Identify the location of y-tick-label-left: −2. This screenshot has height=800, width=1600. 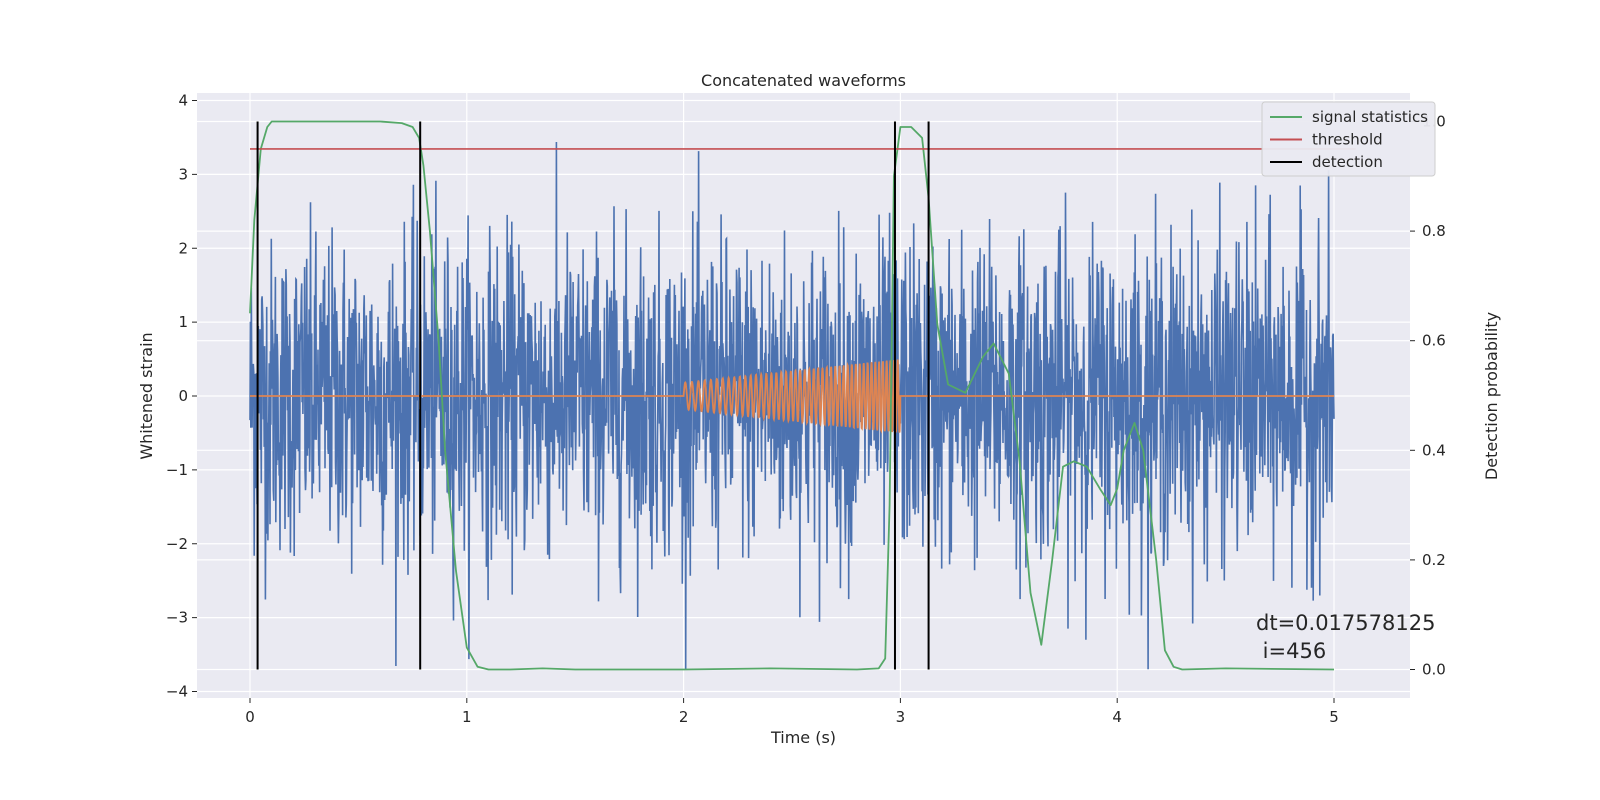
(177, 544).